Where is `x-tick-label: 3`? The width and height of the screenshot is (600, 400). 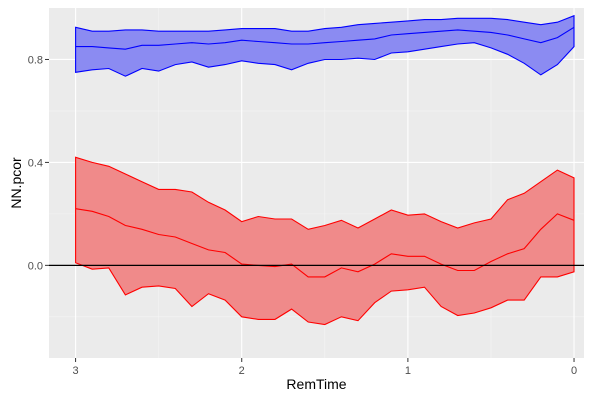 x-tick-label: 3 is located at coordinates (76, 371).